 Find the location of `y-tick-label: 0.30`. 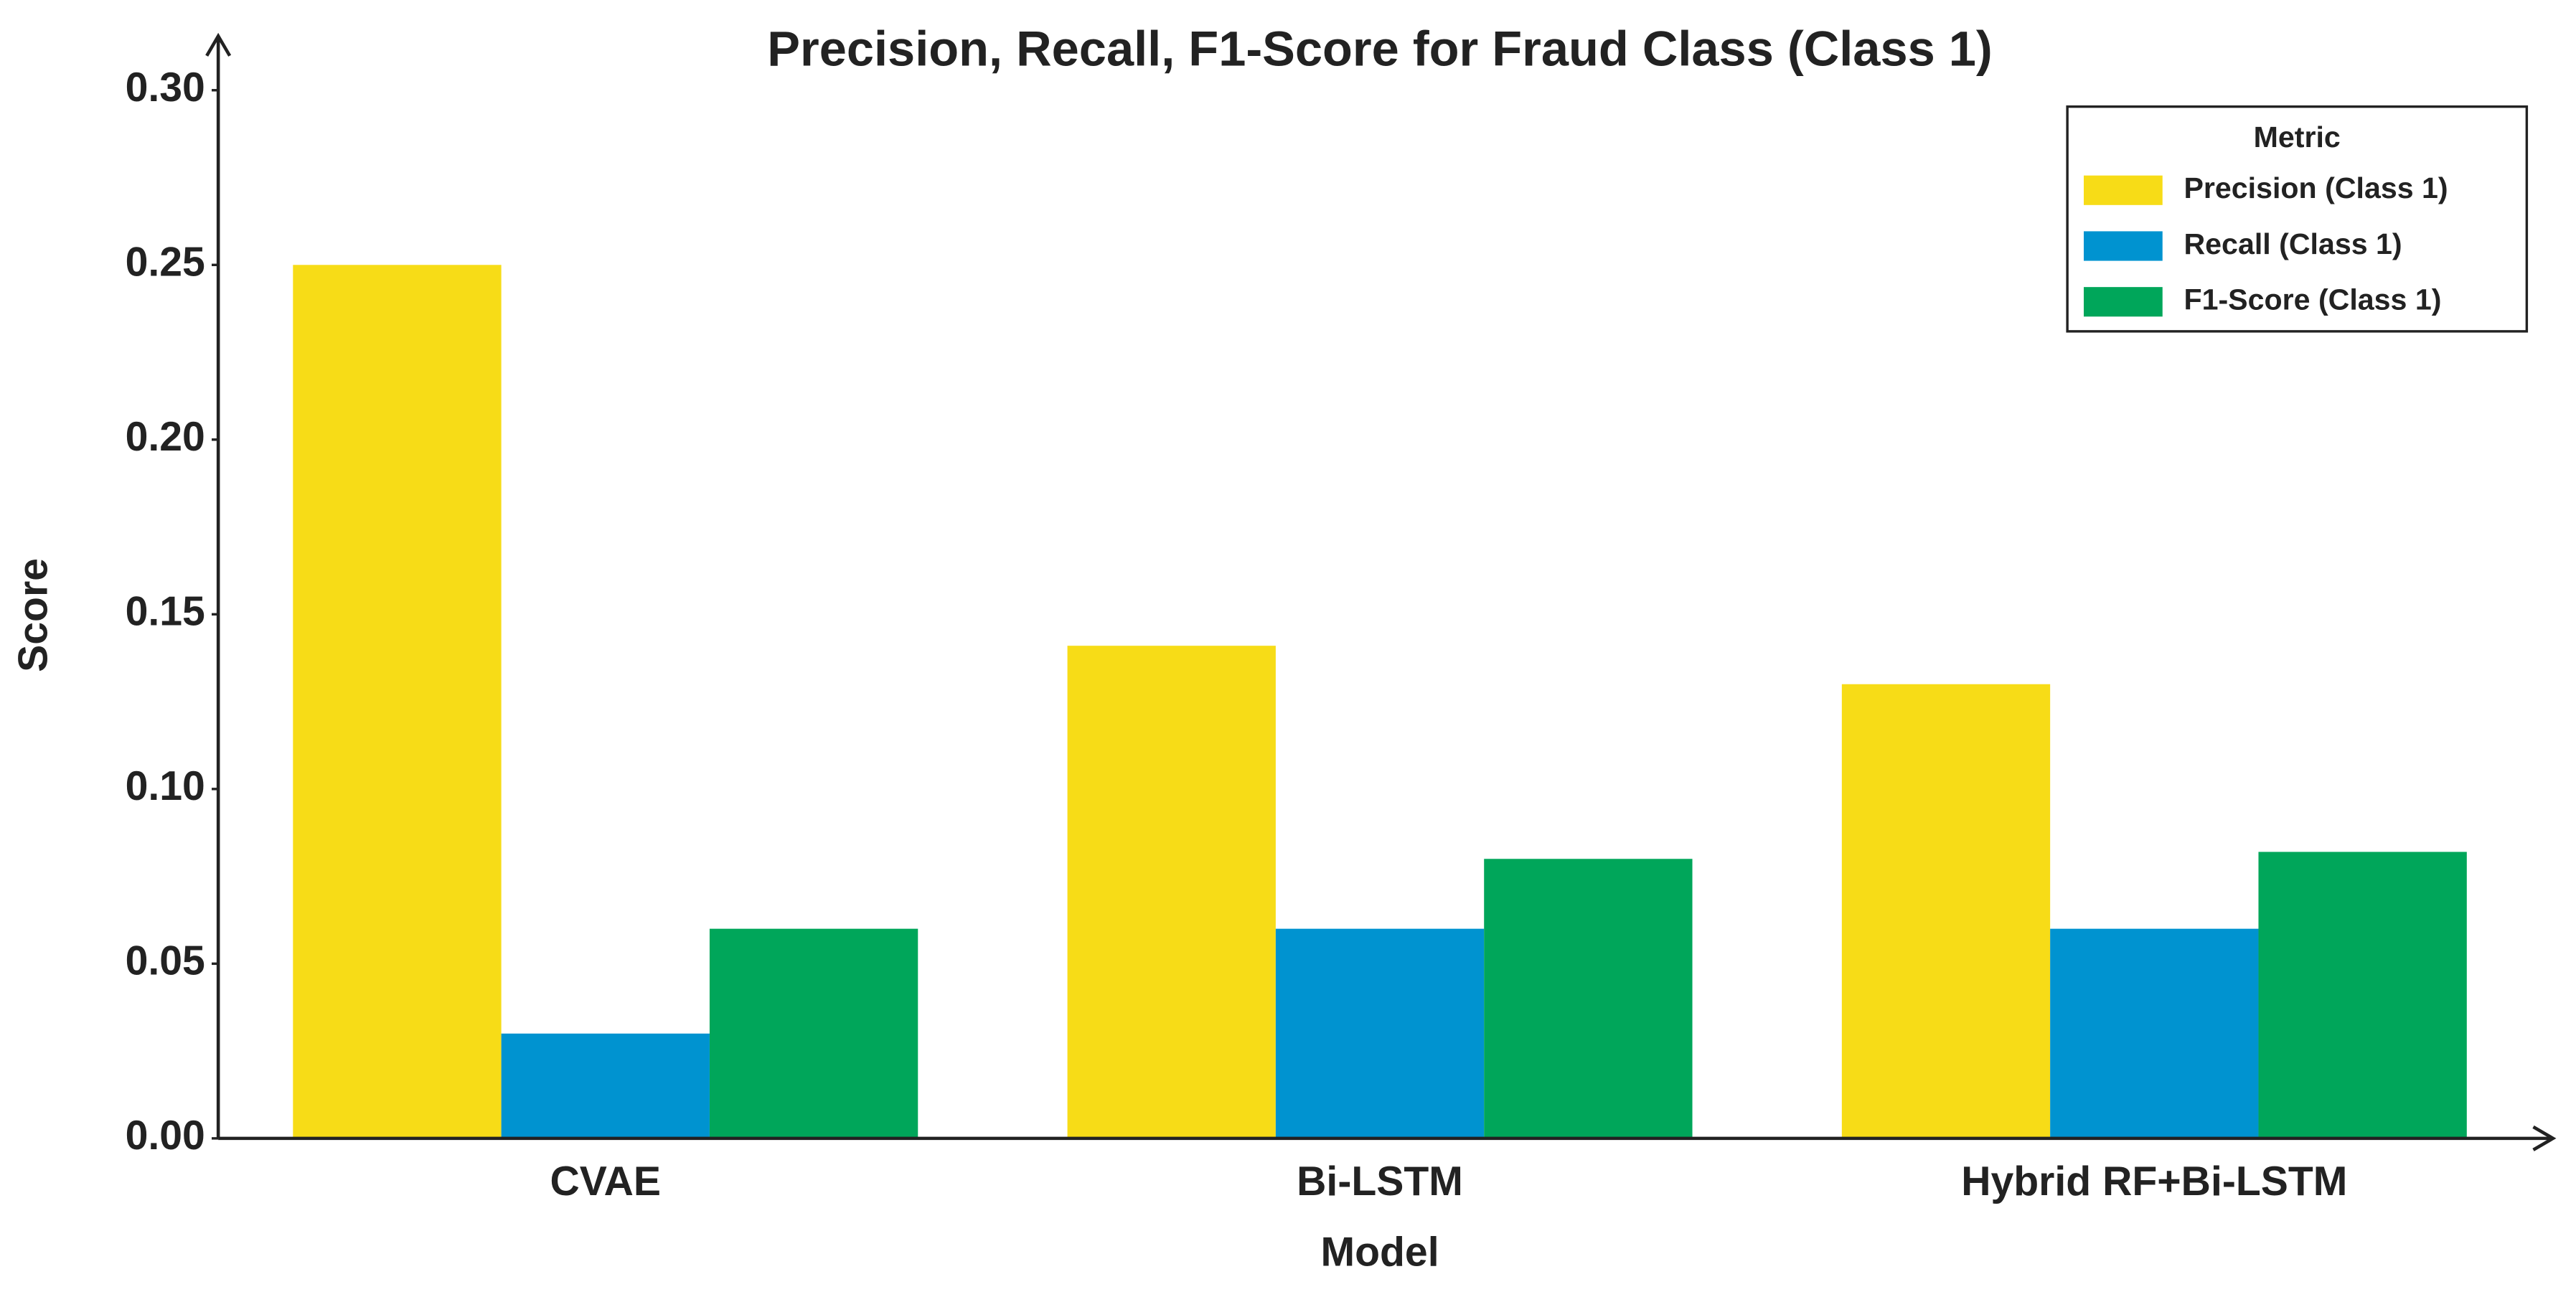

y-tick-label: 0.30 is located at coordinates (165, 87).